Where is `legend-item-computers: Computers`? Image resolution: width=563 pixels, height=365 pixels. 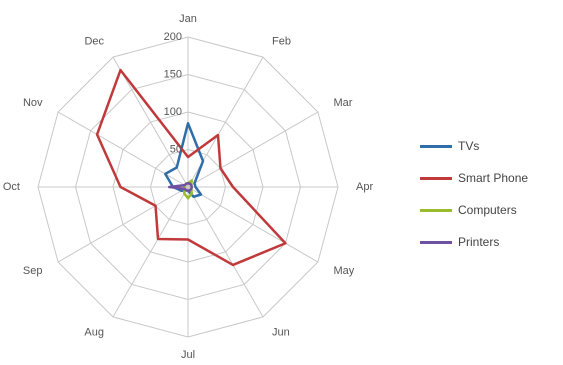
legend-item-computers: Computers is located at coordinates (474, 210).